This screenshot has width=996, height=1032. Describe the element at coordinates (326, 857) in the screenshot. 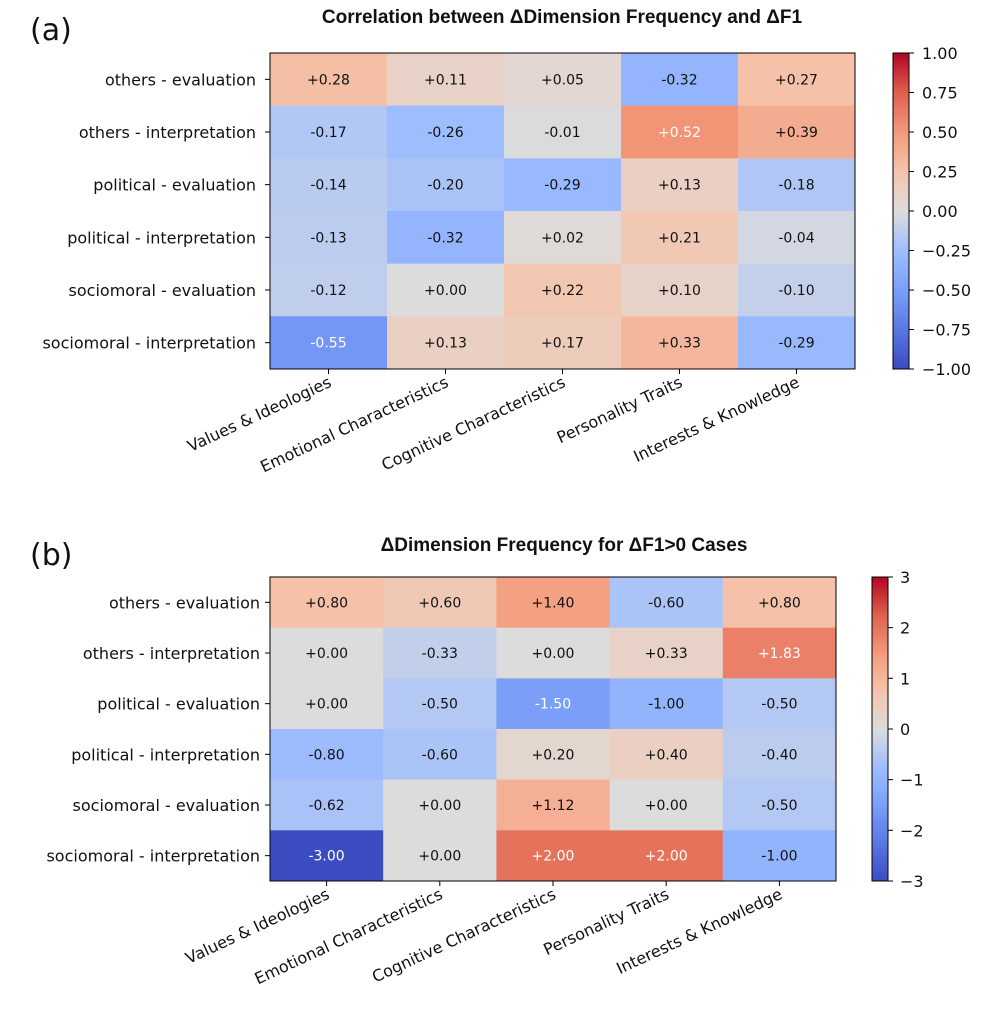

I see `cell-value-label: -3.00` at that location.